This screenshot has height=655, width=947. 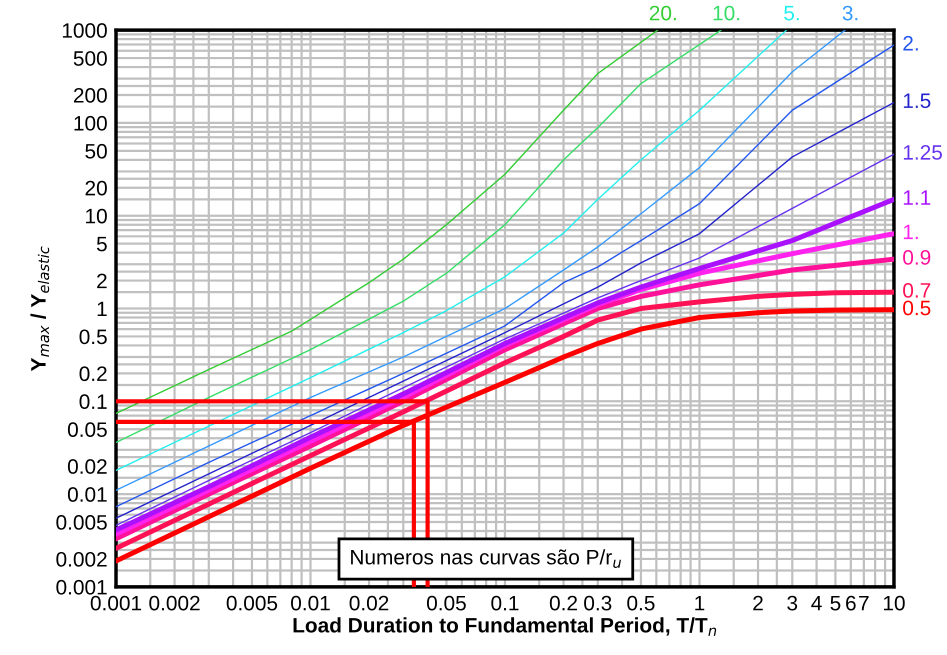 What do you see at coordinates (598, 603) in the screenshot?
I see `x-tick-label: 0.3` at bounding box center [598, 603].